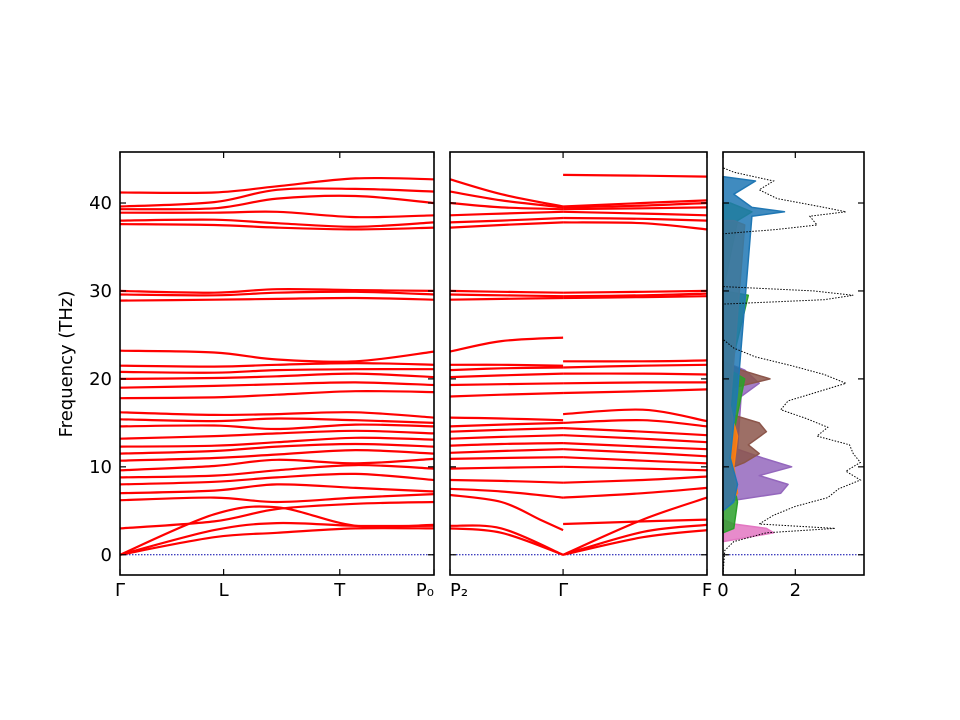 This screenshot has width=960, height=720. Describe the element at coordinates (707, 590) in the screenshot. I see `x-tick-label: F` at that location.